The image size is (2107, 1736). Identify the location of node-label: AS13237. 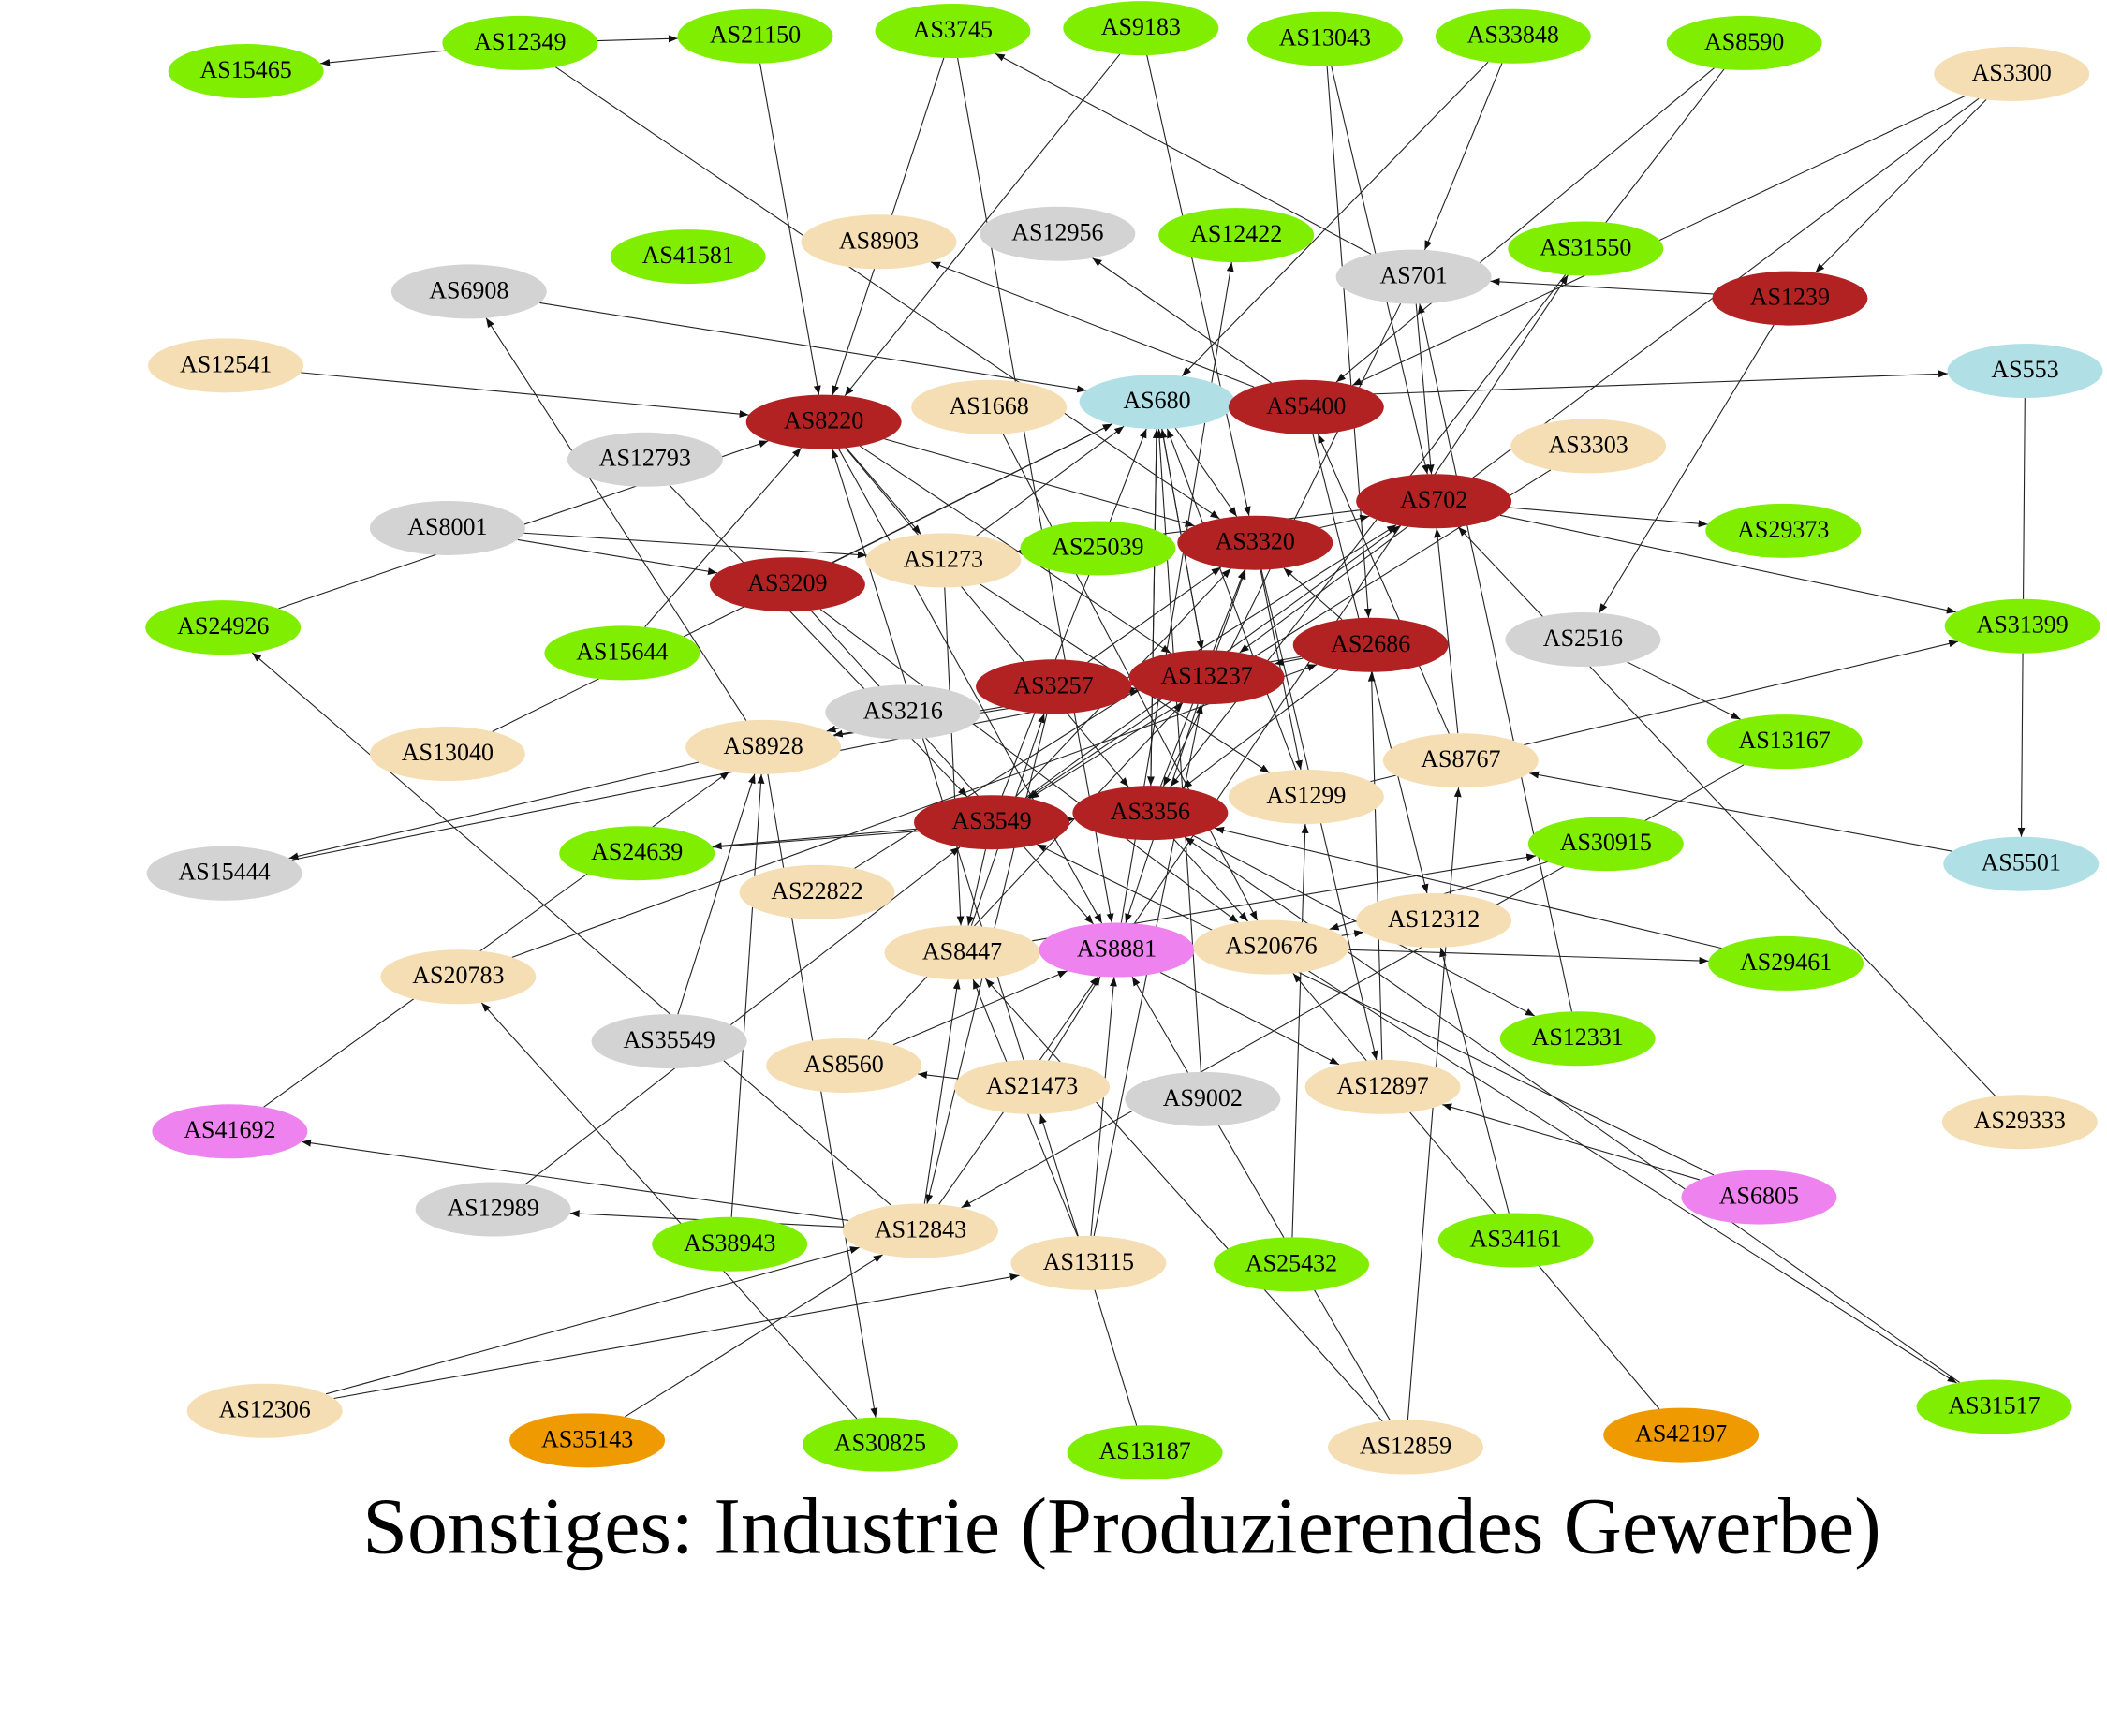
(1207, 676).